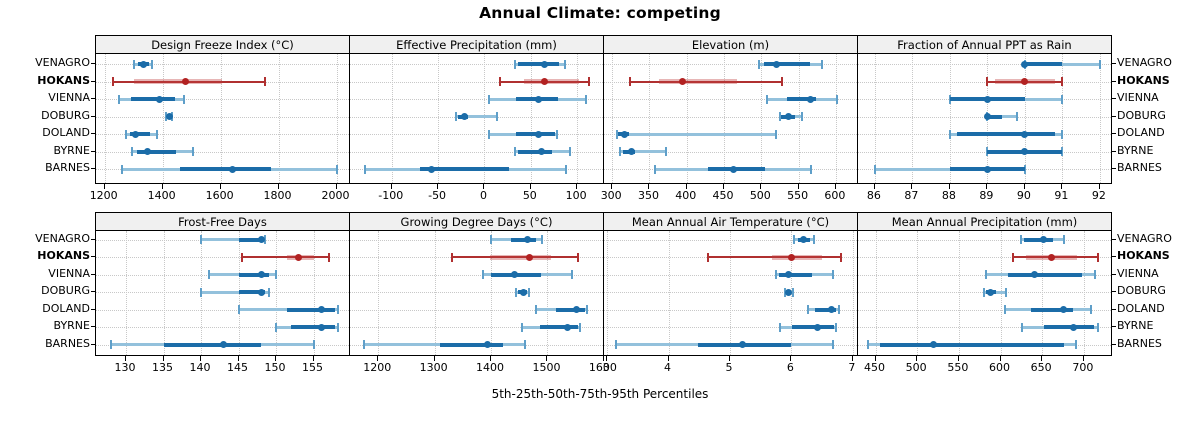  I want to click on axis-tick-label: 140, so click(200, 367).